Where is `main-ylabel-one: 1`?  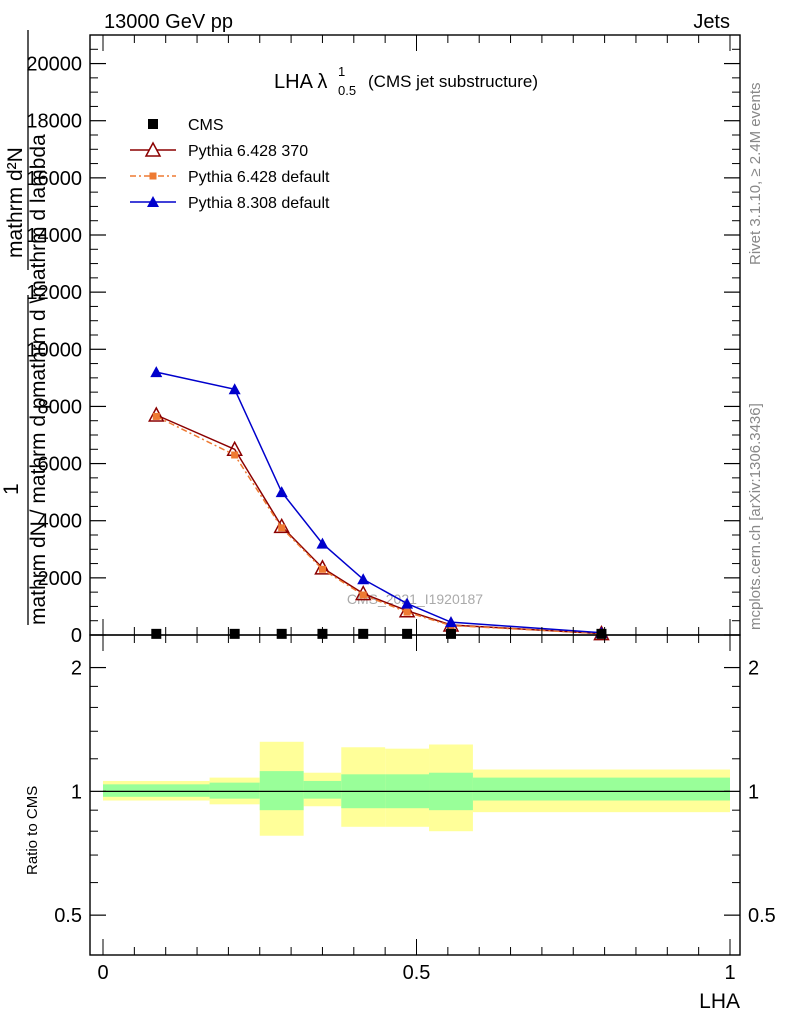 main-ylabel-one: 1 is located at coordinates (11, 489).